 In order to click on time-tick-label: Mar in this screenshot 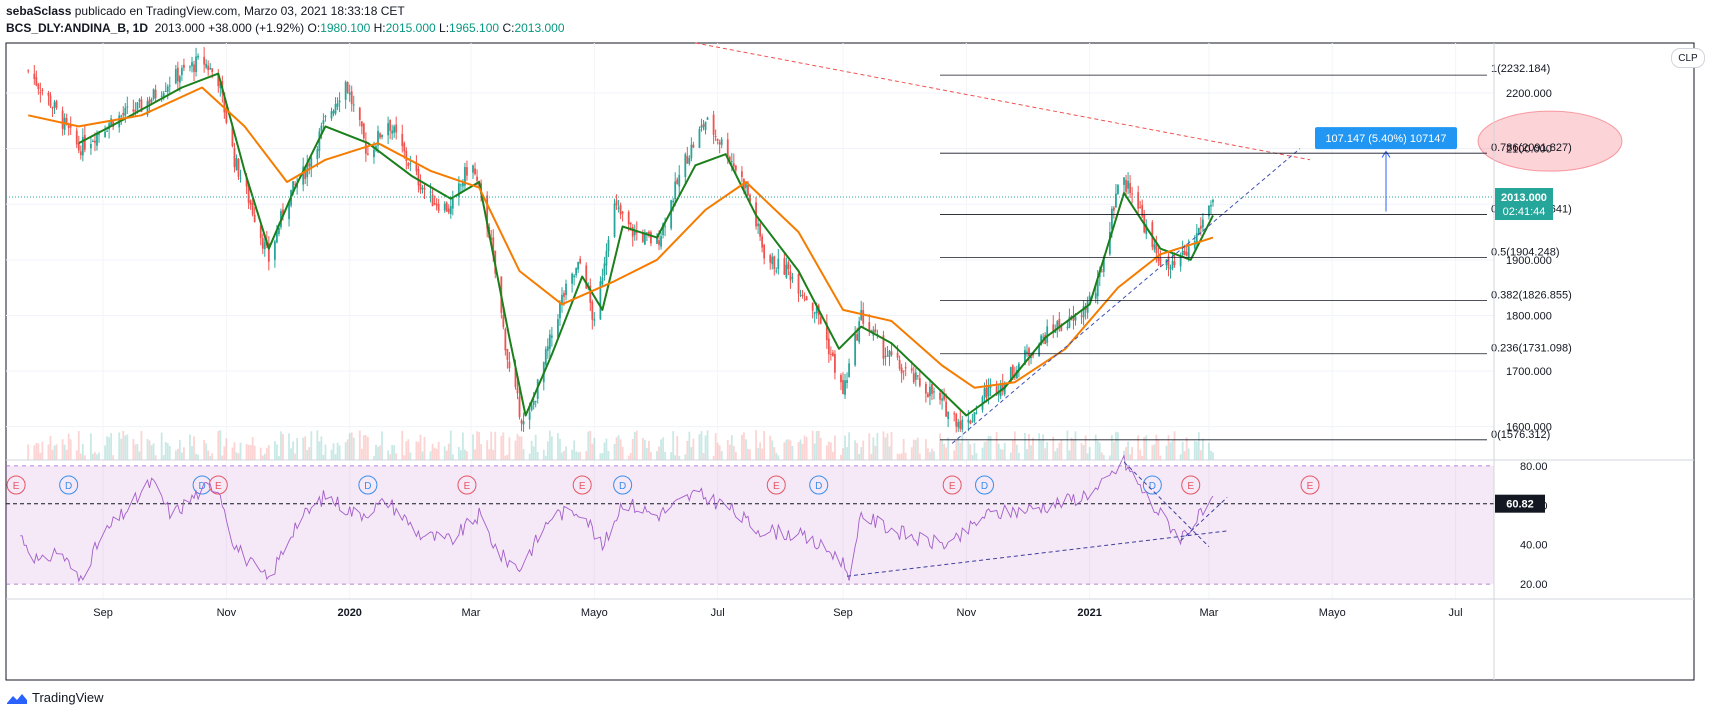, I will do `click(471, 613)`.